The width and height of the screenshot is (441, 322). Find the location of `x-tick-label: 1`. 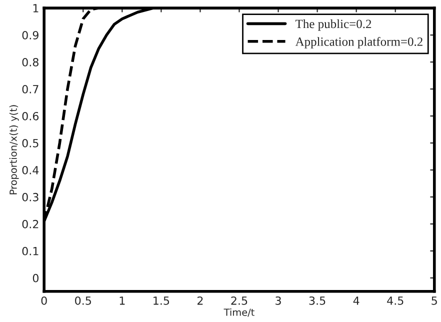

x-tick-label: 1 is located at coordinates (122, 300).